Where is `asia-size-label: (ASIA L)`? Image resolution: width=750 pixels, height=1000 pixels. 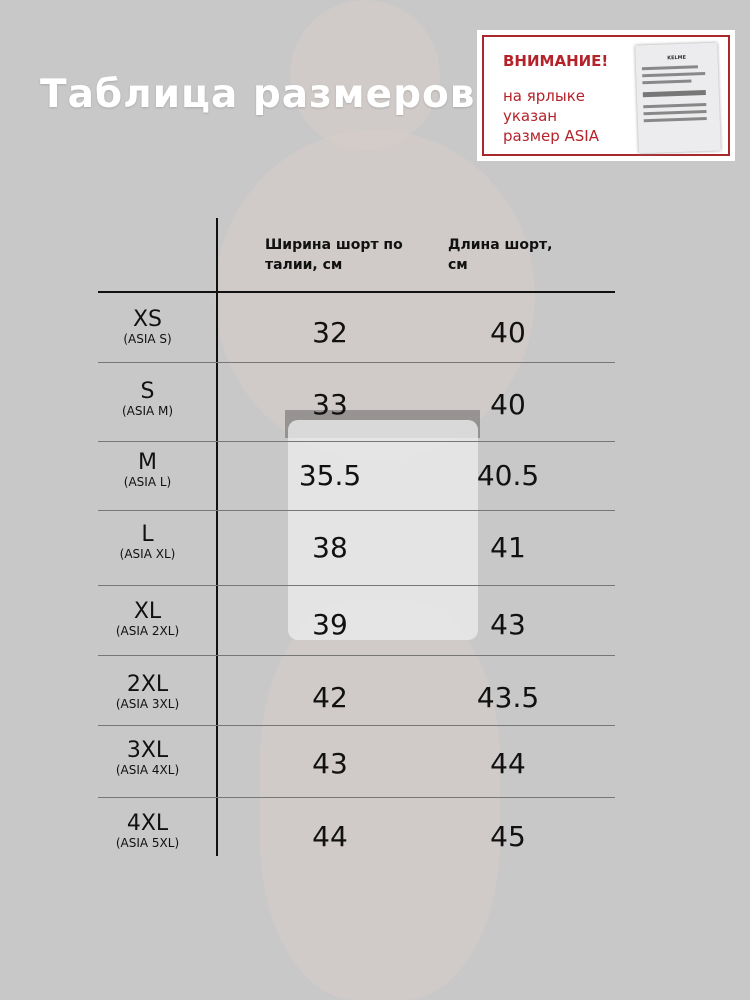 asia-size-label: (ASIA L) is located at coordinates (147, 482).